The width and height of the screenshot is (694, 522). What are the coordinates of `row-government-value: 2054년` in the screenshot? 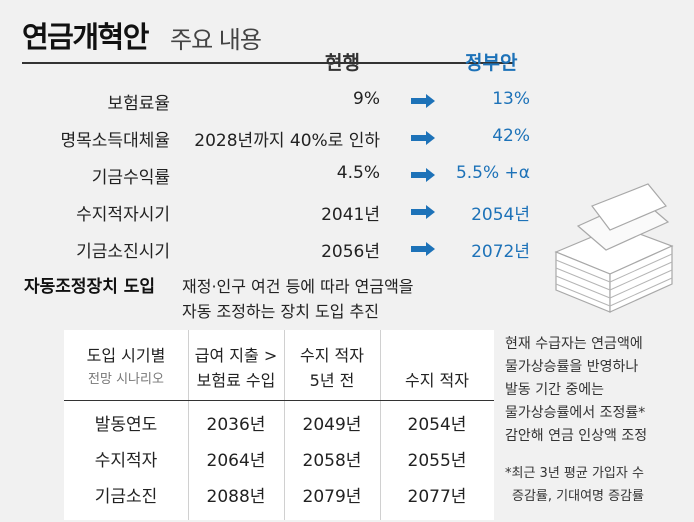 It's located at (500, 215).